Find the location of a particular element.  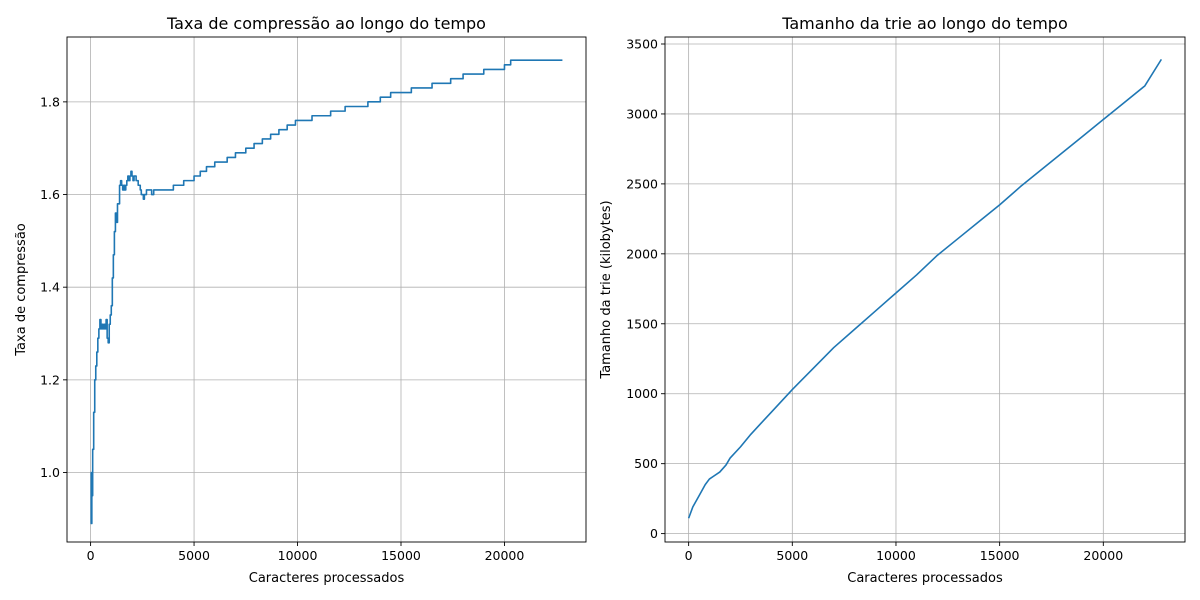

chart-title: Taxa de compressão ao longo do tempo is located at coordinates (326, 23).